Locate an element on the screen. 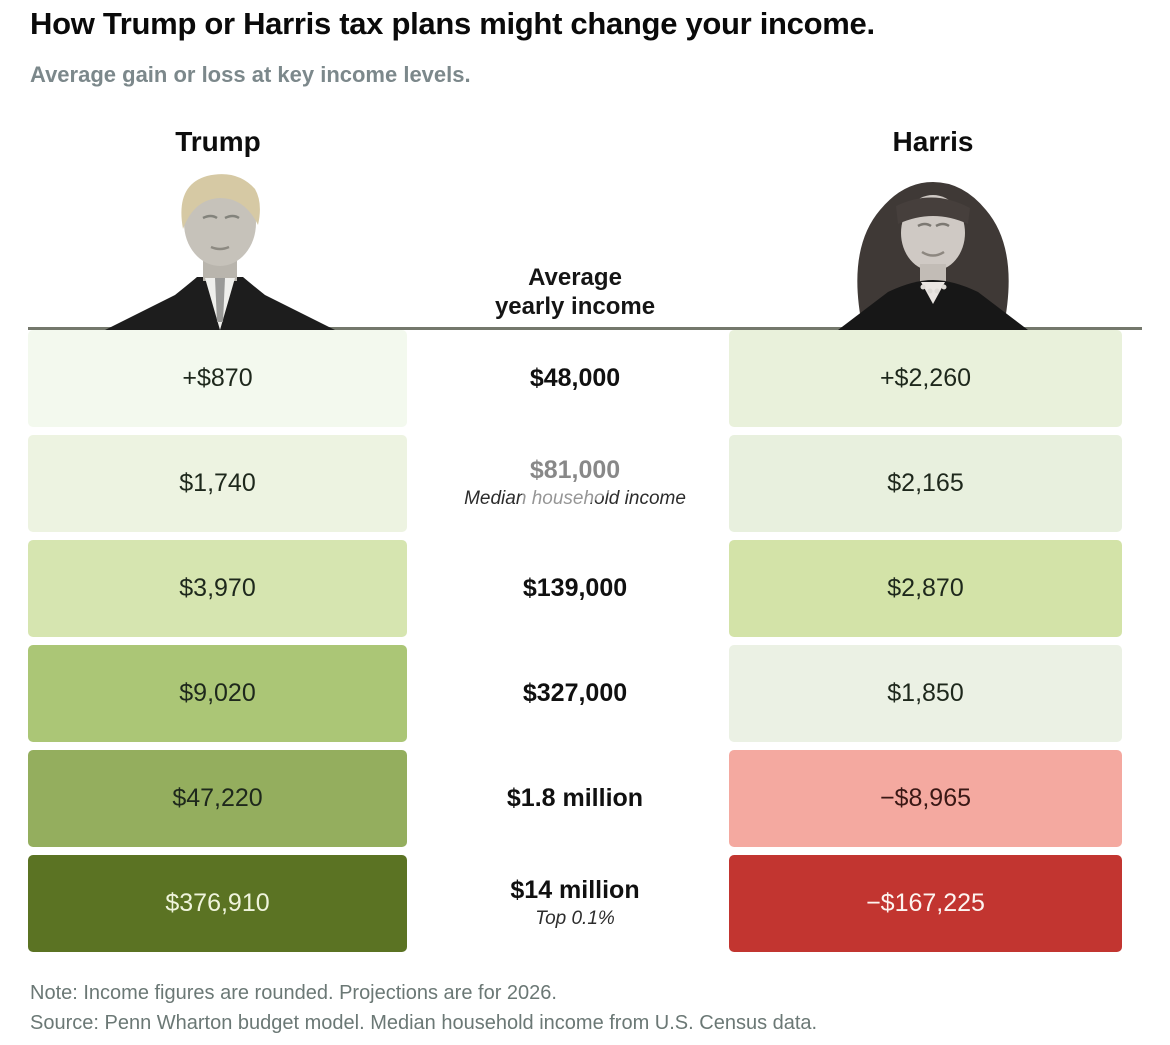 The width and height of the screenshot is (1170, 1045). harris-change-value: −$8,965 is located at coordinates (925, 798).